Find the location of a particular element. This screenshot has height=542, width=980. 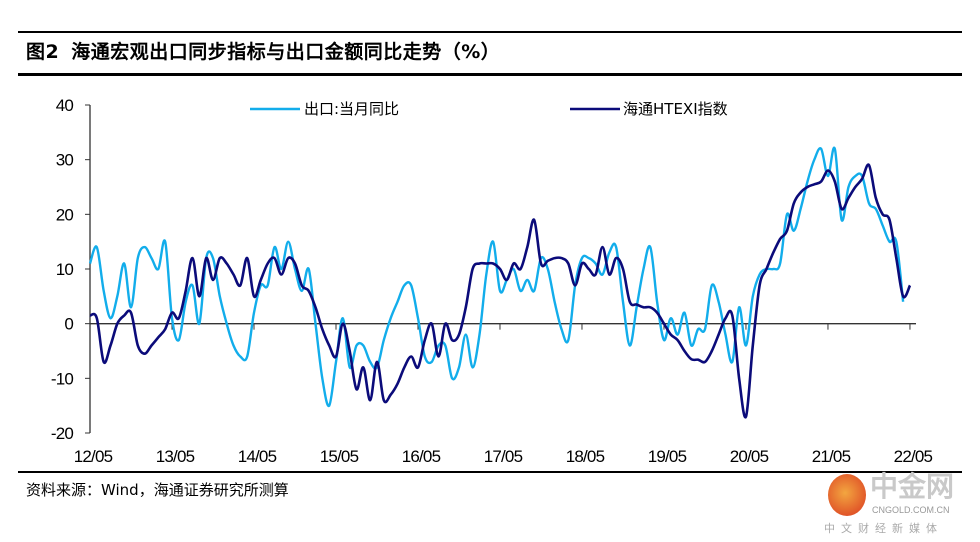

legend-label-htexi: 海通HTEXI指数 is located at coordinates (675, 109).